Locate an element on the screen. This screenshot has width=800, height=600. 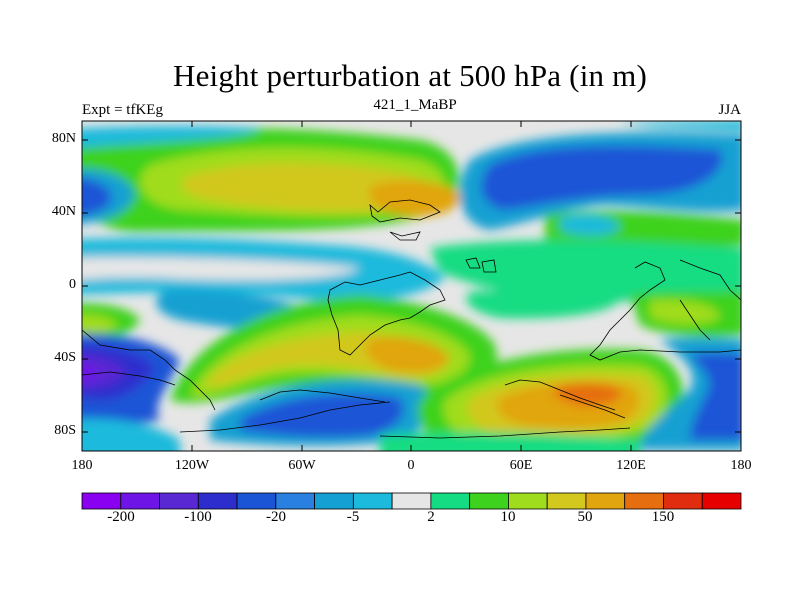
coastline-africa is located at coordinates (386, 313).